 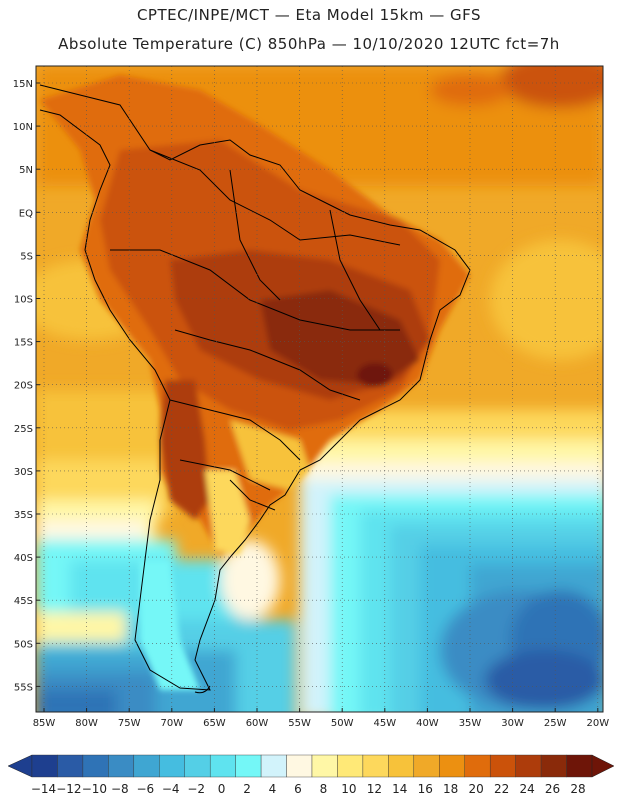 What do you see at coordinates (68, 789) in the screenshot?
I see `colorbar-label-1: −12` at bounding box center [68, 789].